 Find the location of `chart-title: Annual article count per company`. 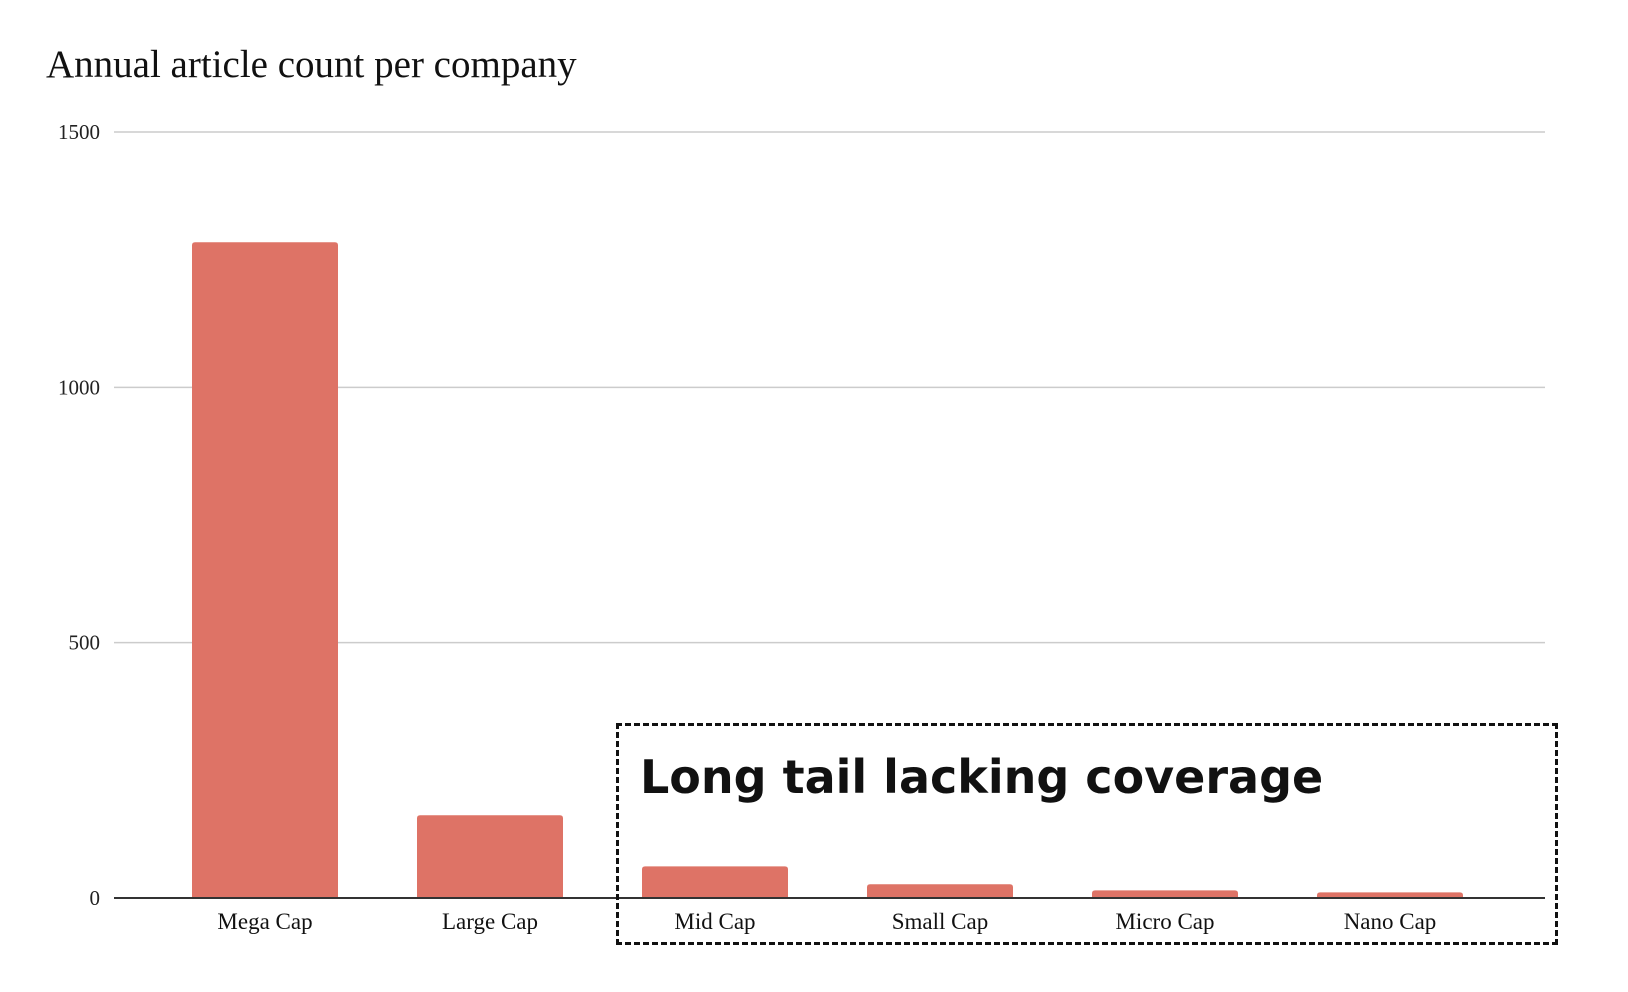

chart-title: Annual article count per company is located at coordinates (311, 64).